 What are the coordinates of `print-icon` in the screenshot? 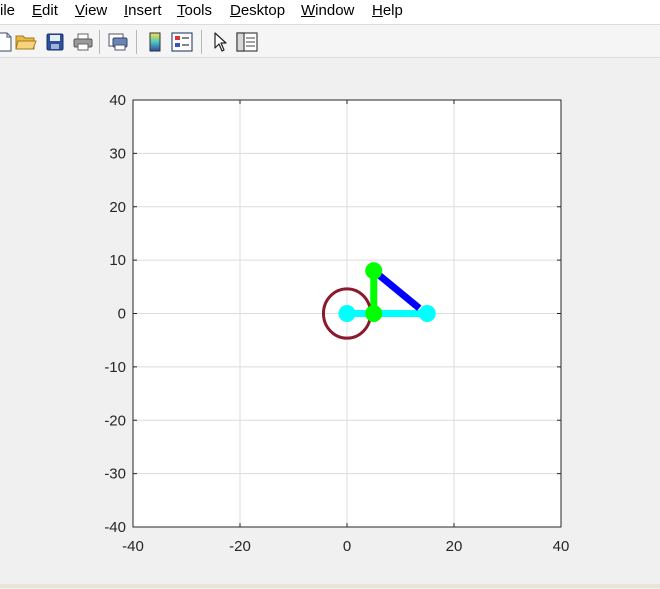 It's located at (83, 42).